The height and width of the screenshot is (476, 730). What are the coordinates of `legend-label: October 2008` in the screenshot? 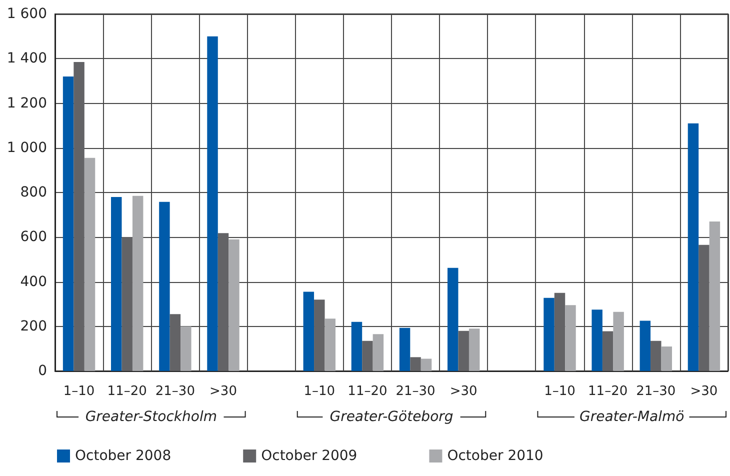 It's located at (123, 456).